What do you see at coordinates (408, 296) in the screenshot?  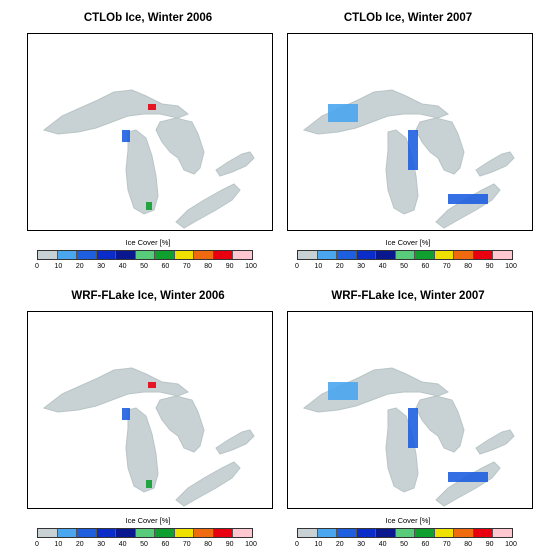 I see `panel-title: WRF-FLake Ice, Winter 2007` at bounding box center [408, 296].